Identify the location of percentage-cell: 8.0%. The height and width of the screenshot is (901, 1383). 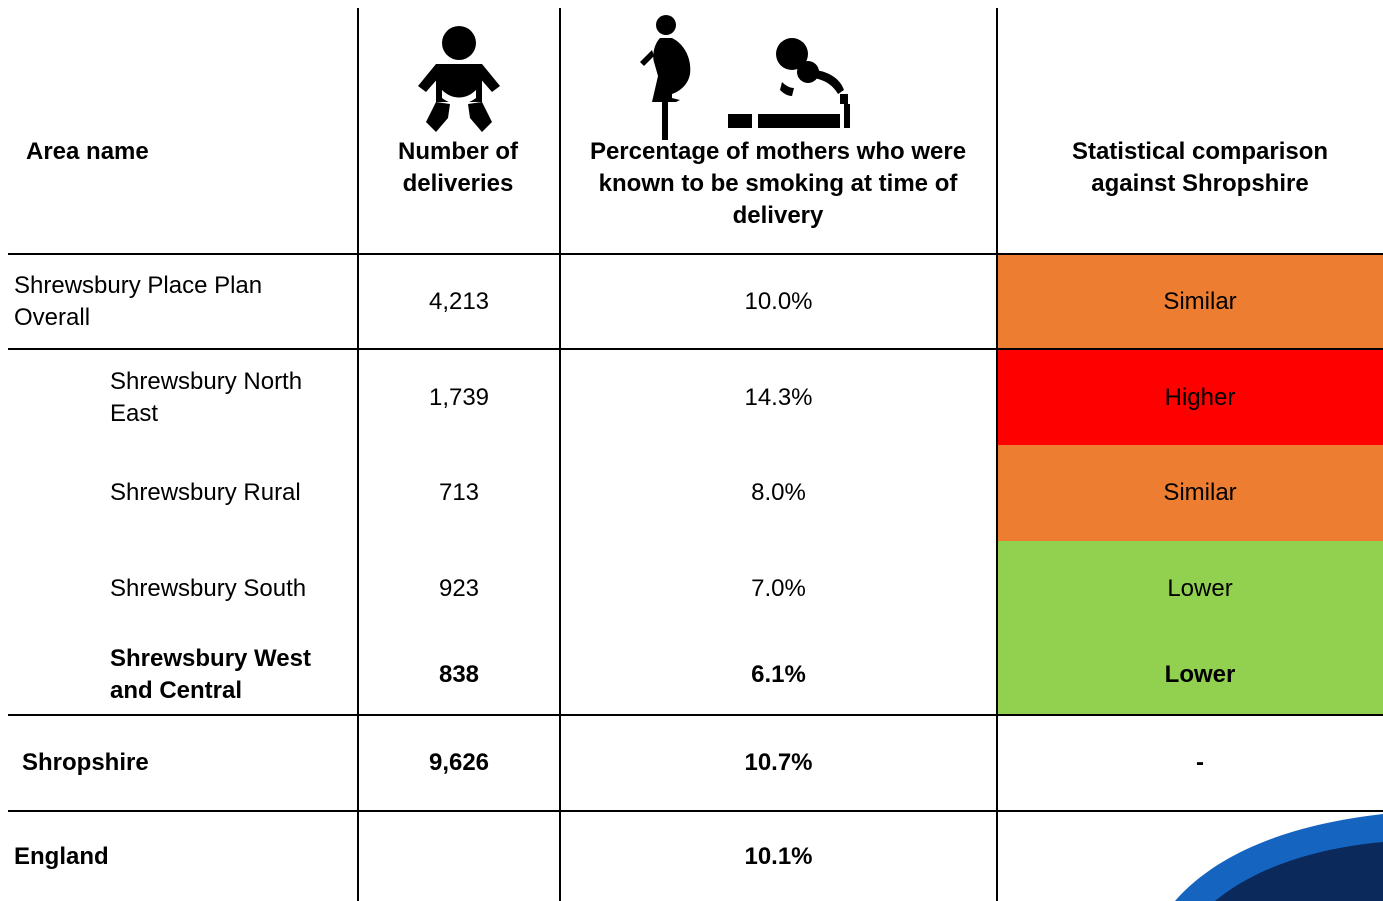
(778, 492).